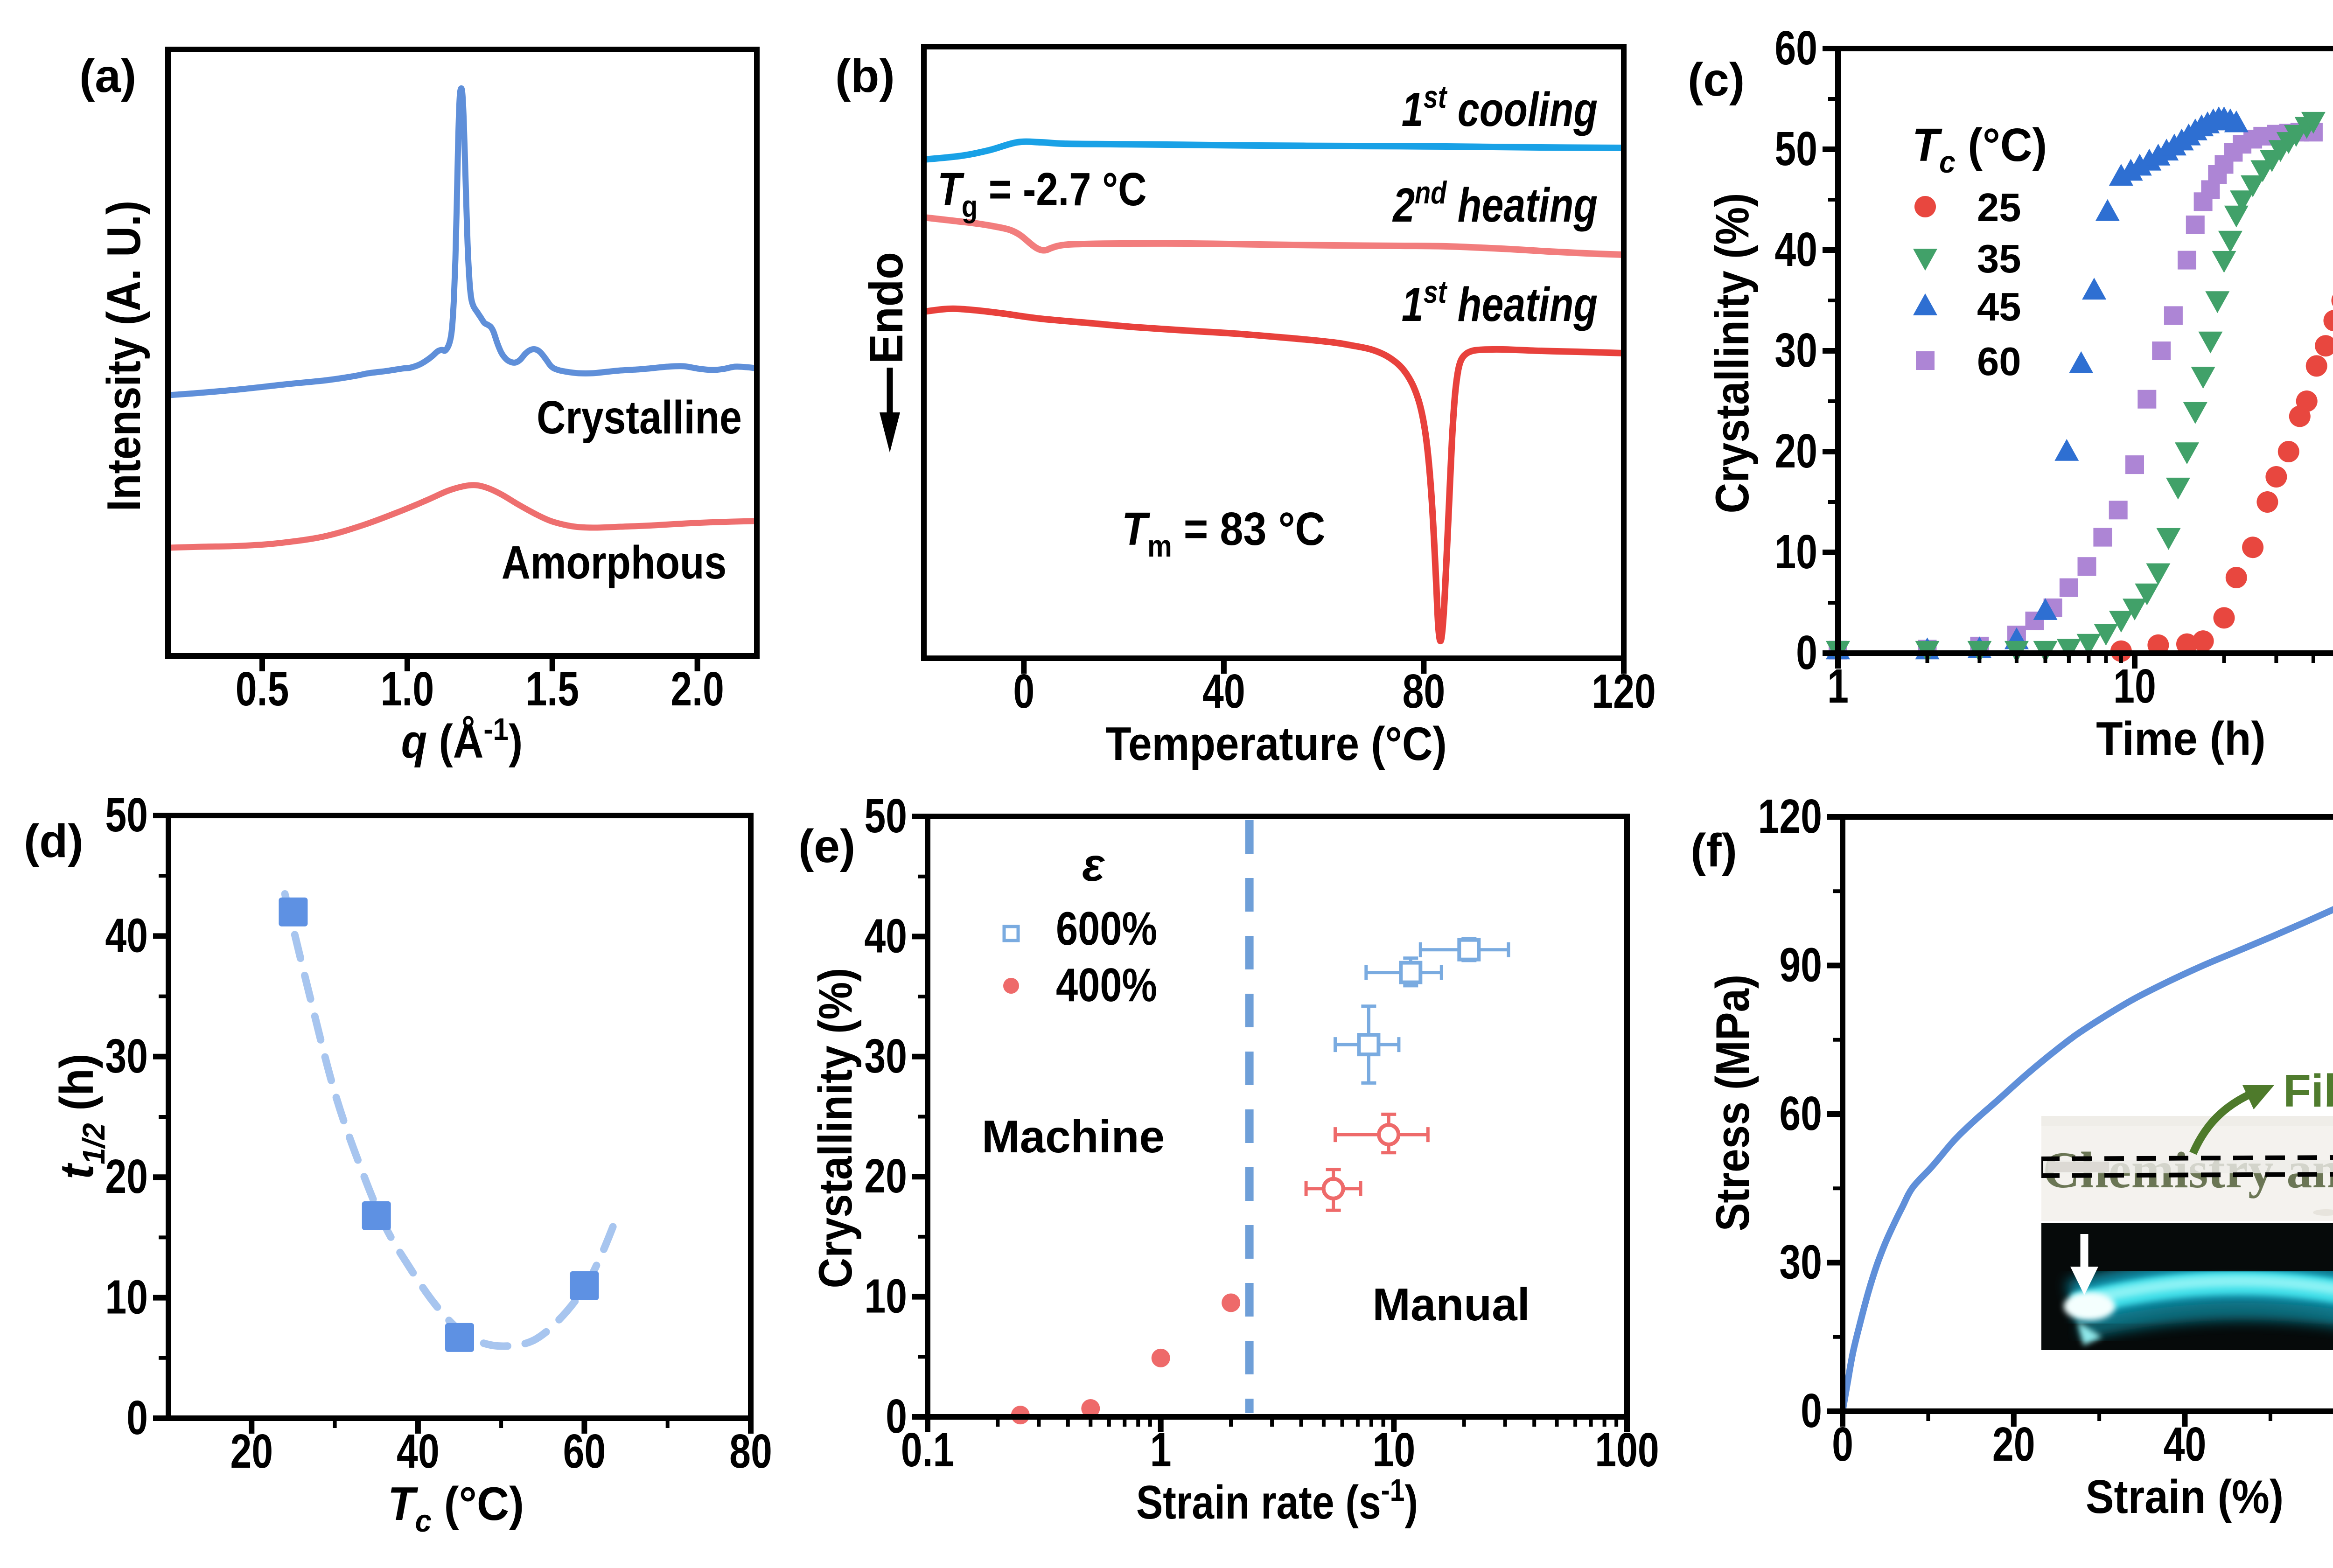  Describe the element at coordinates (865, 76) in the screenshot. I see `svg-text: (b)` at that location.